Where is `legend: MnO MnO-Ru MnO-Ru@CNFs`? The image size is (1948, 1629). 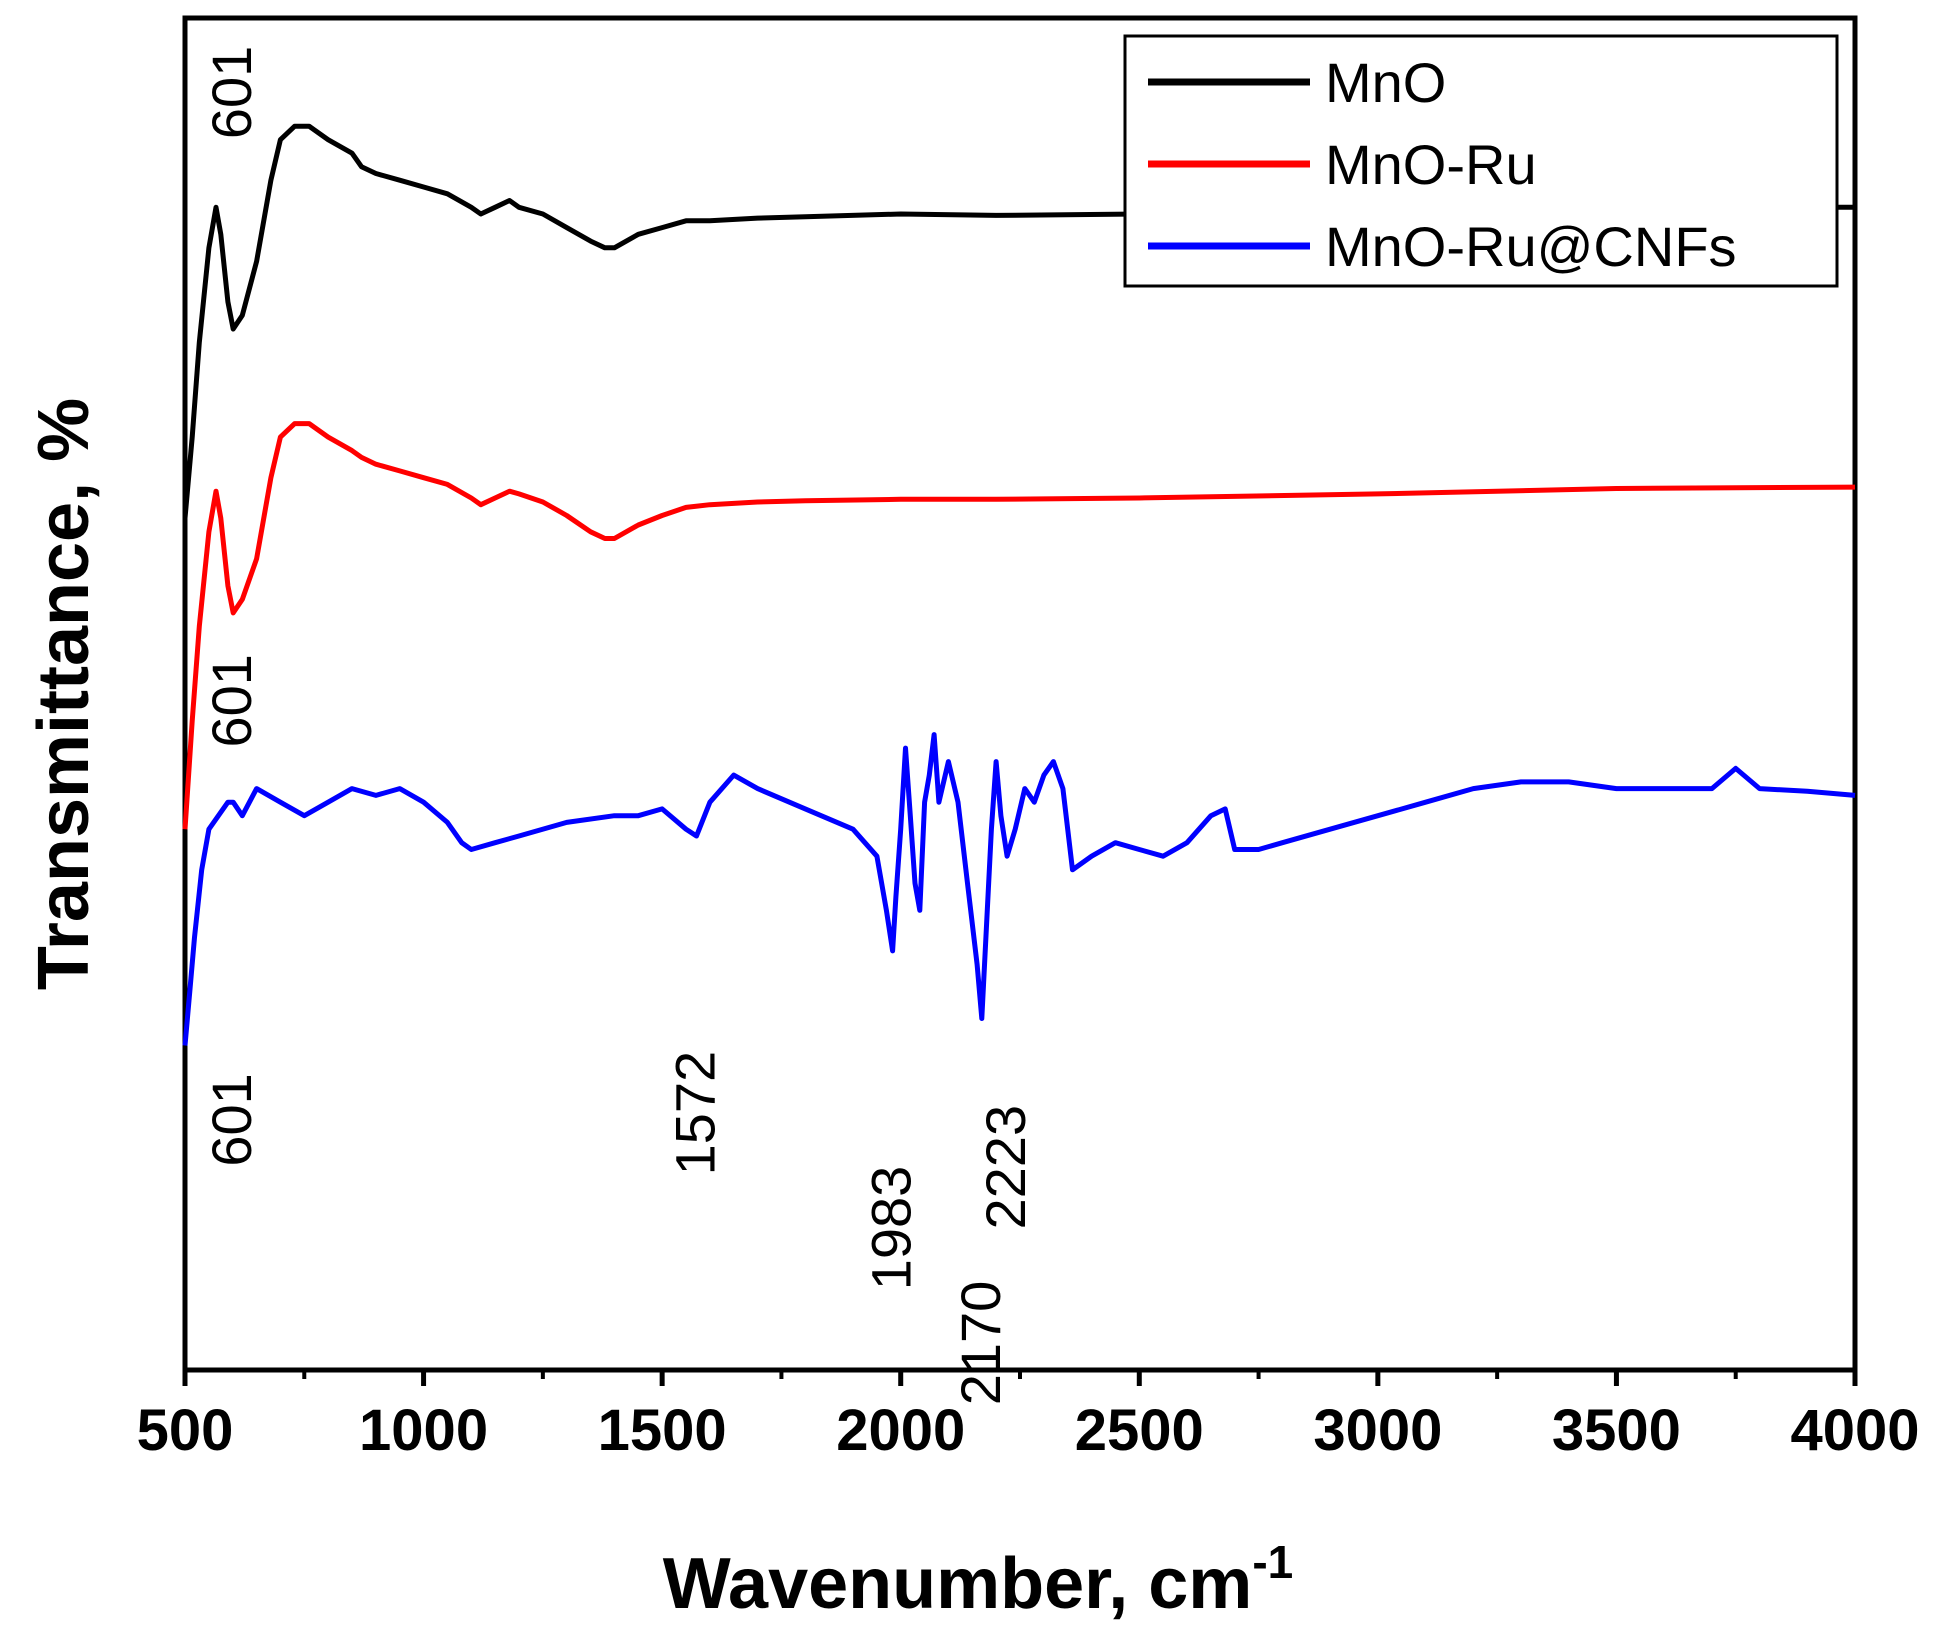 legend: MnO MnO-Ru MnO-Ru@CNFs is located at coordinates (1481, 161).